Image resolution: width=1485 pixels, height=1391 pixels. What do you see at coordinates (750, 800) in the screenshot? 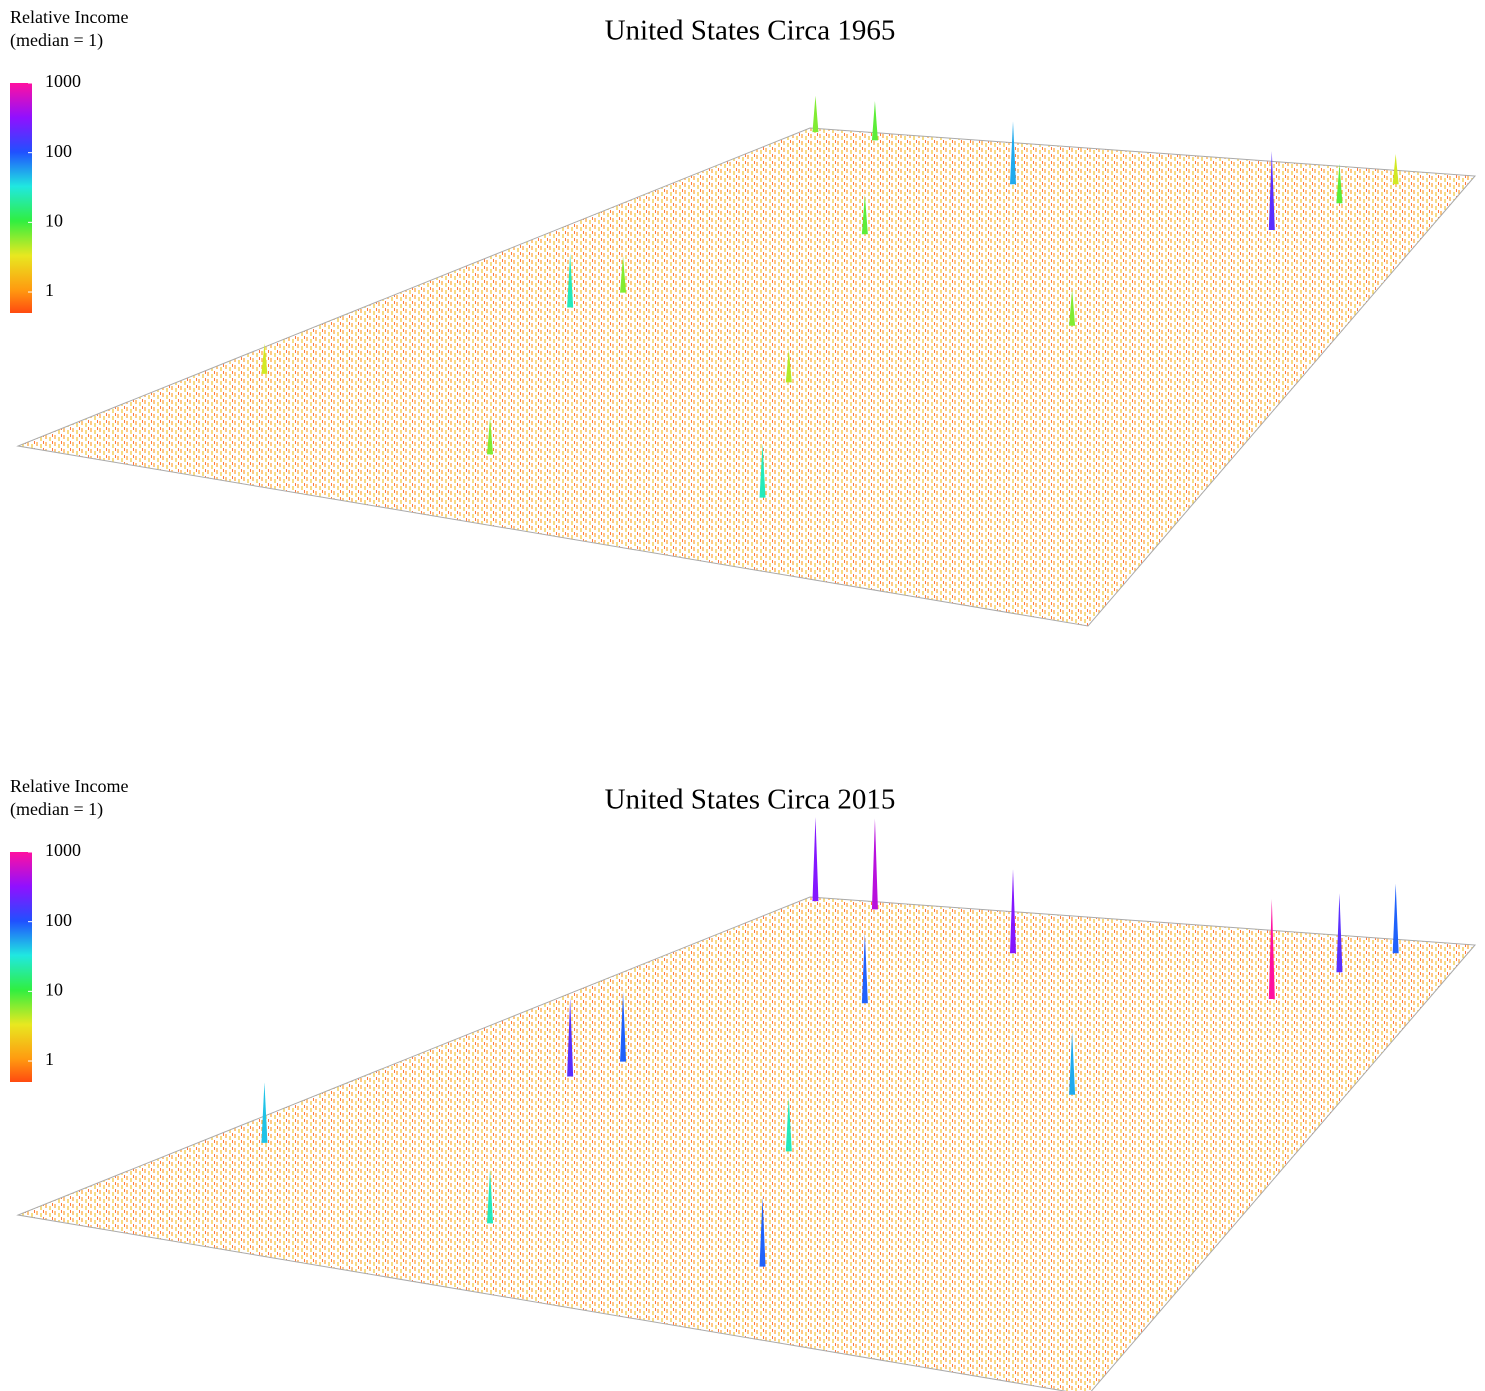
I see `chart-title: United States Circa 2015` at bounding box center [750, 800].